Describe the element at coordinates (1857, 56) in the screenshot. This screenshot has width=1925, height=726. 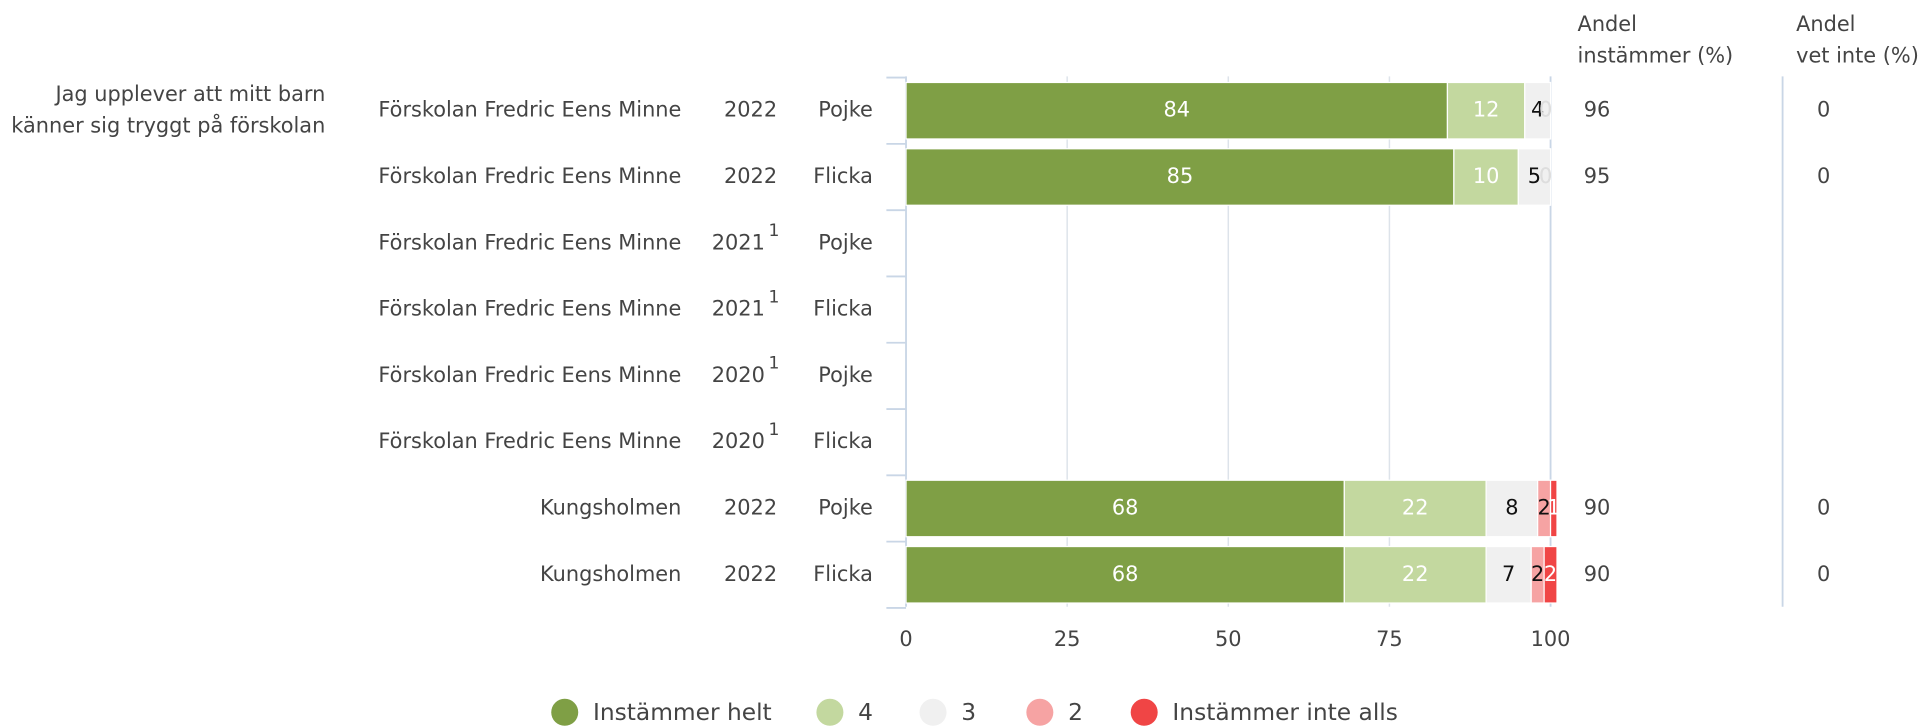
I see `column-header: vet inte (%)` at that location.